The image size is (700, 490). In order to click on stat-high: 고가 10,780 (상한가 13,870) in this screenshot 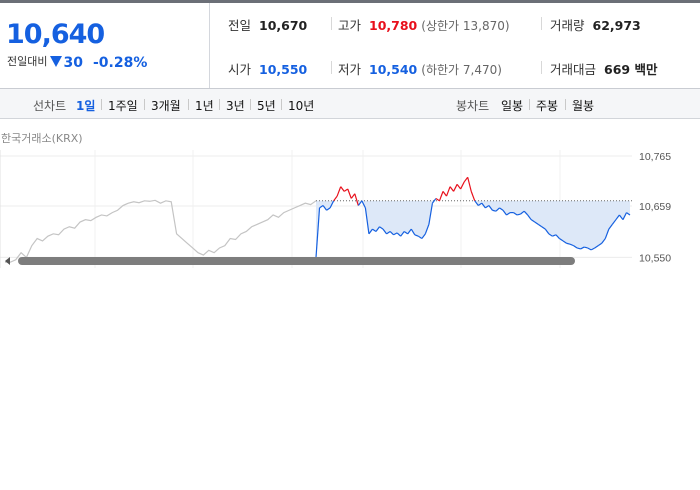, I will do `click(424, 24)`.